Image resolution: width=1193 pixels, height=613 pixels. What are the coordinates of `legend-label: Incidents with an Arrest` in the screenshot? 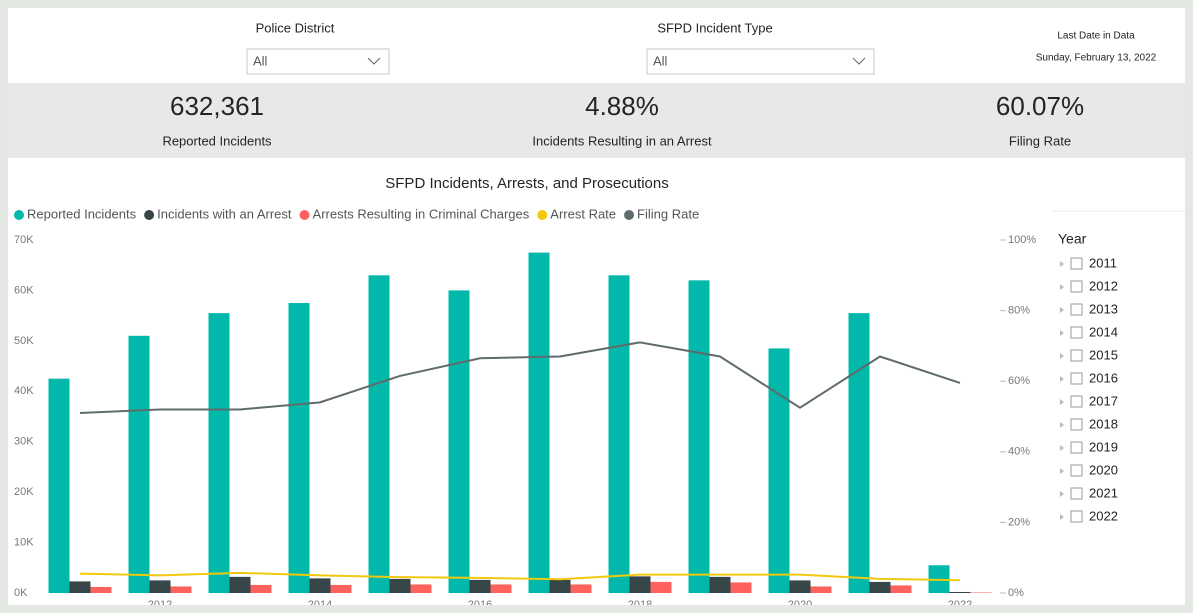 It's located at (224, 213).